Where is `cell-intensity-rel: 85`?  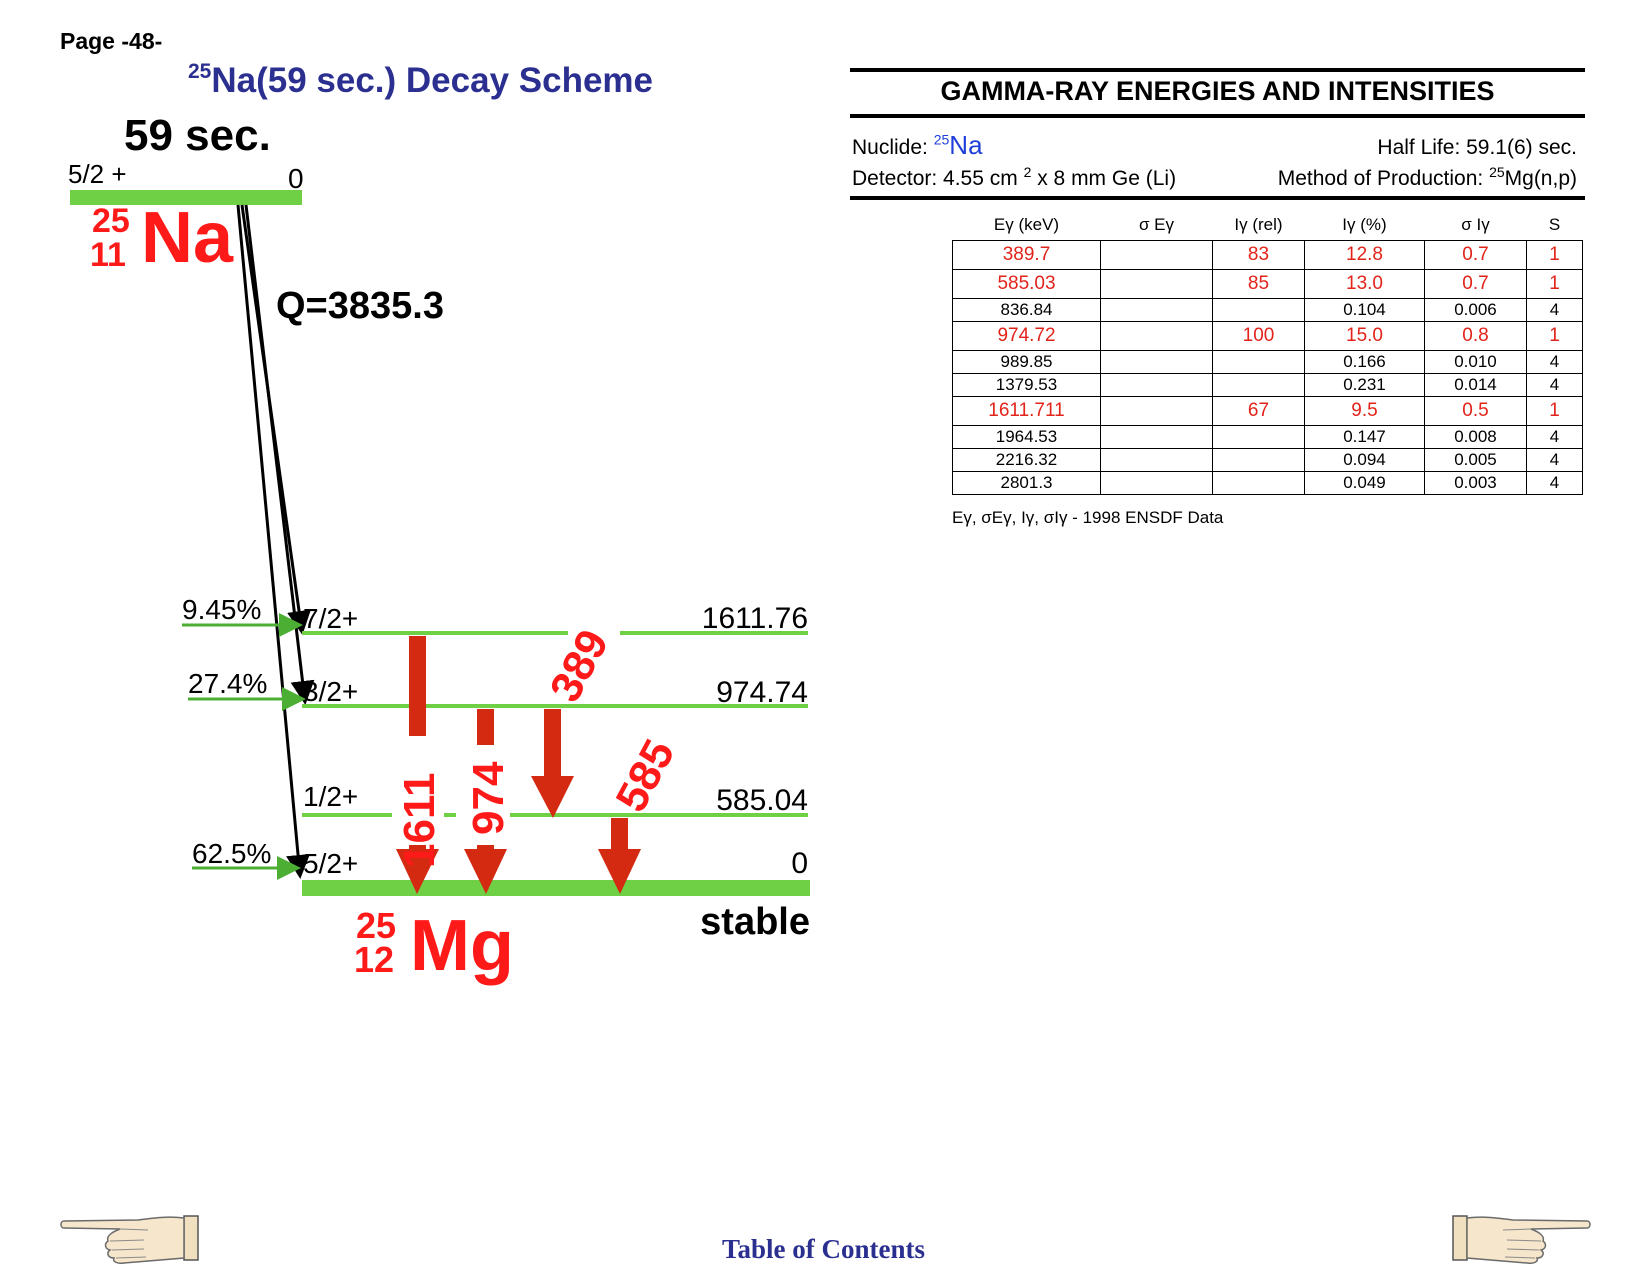 cell-intensity-rel: 85 is located at coordinates (1258, 284).